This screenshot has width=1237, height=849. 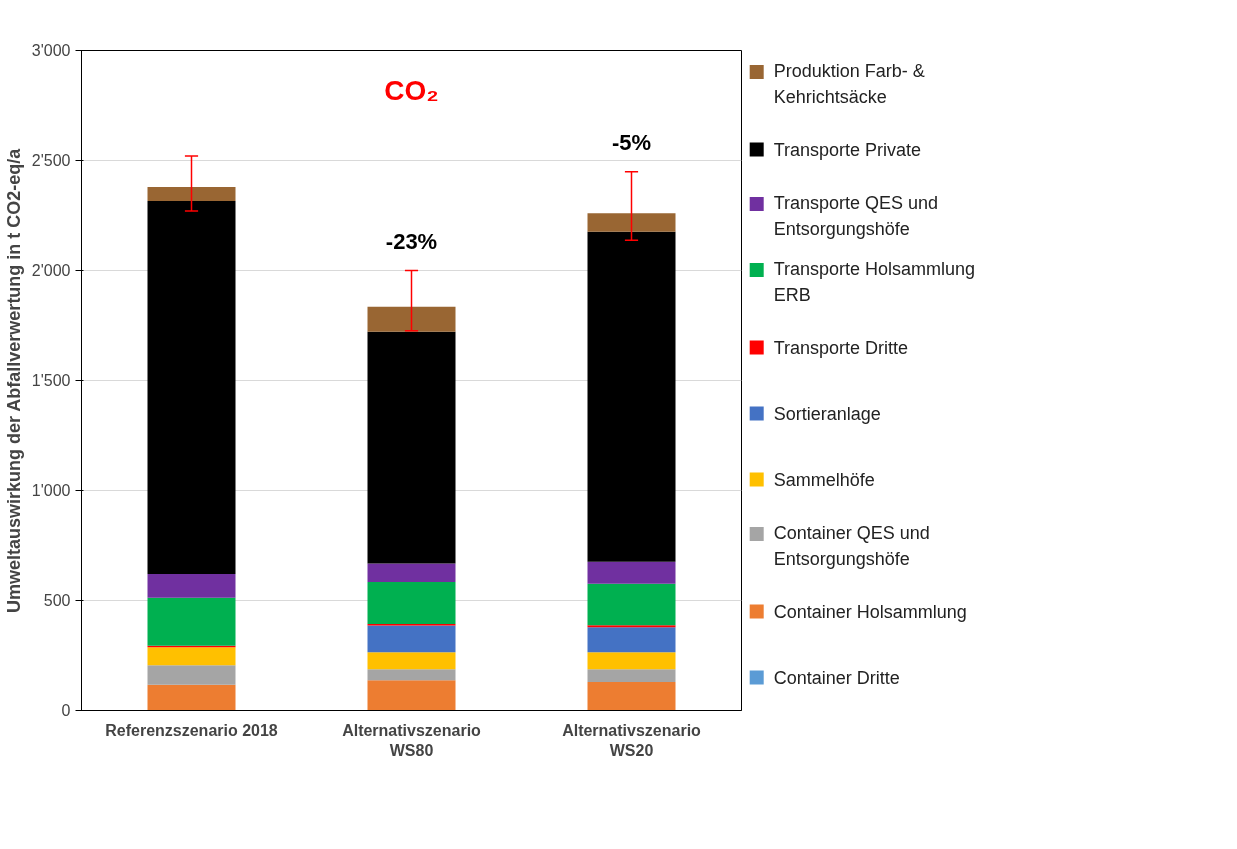 What do you see at coordinates (856, 215) in the screenshot?
I see `legend-label: Transporte QES und Entsorgungshöfe` at bounding box center [856, 215].